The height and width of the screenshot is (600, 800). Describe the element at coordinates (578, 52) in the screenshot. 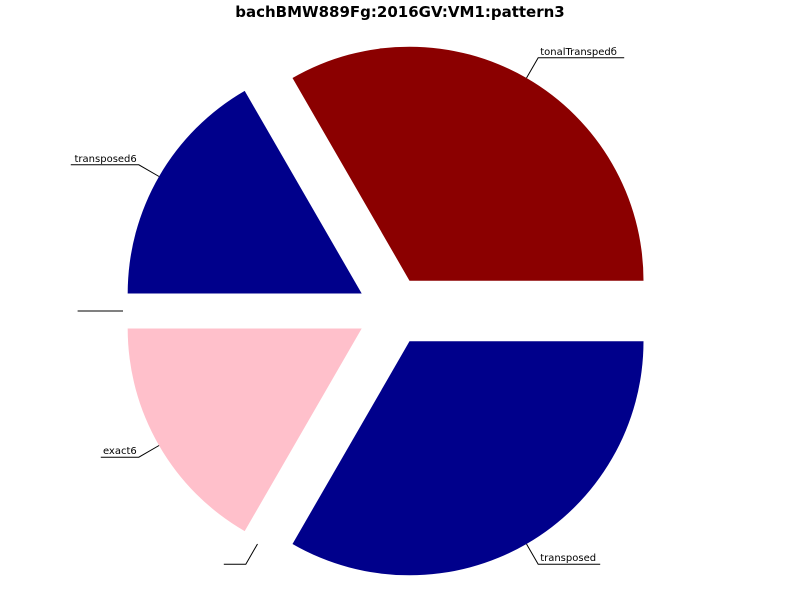

I see `slice-label-0: tonalTranspedб` at that location.